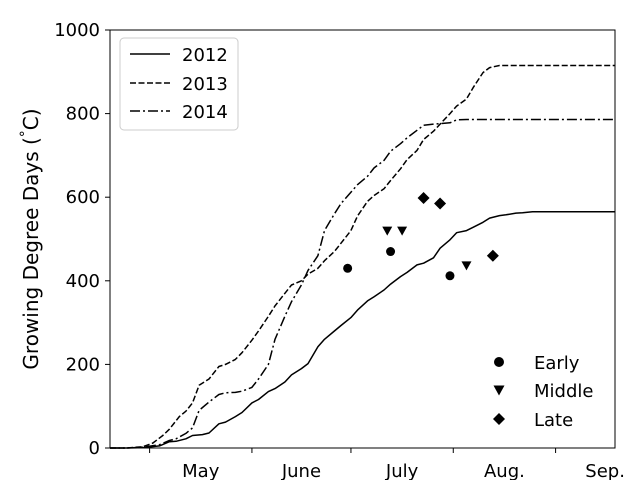 The width and height of the screenshot is (640, 480). Describe the element at coordinates (557, 363) in the screenshot. I see `legend-label-early: Early` at that location.